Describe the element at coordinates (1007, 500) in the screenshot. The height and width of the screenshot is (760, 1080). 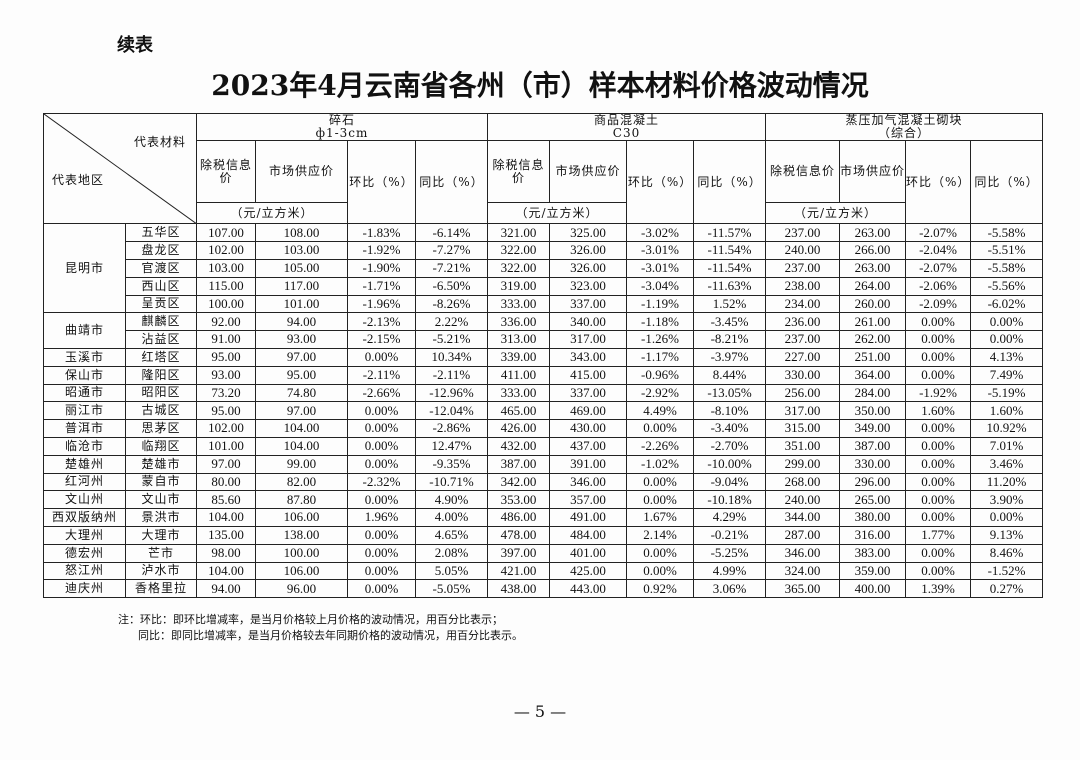
I see `value-cell: 3.90%` at that location.